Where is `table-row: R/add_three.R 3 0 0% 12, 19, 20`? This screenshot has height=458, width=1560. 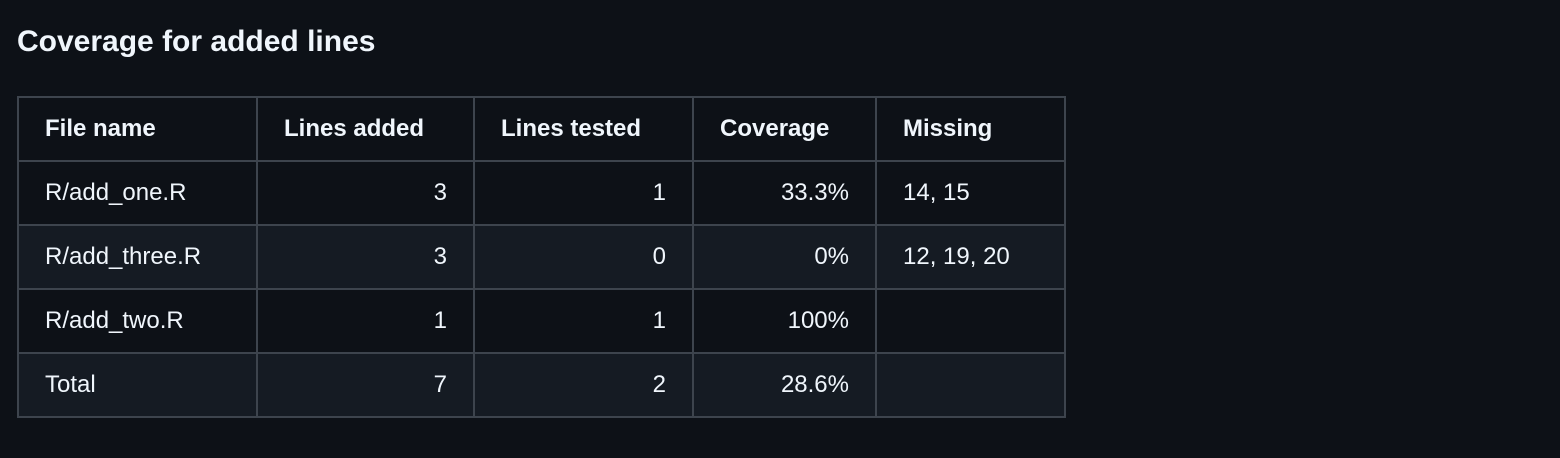
table-row: R/add_three.R 3 0 0% 12, 19, 20 is located at coordinates (541, 257).